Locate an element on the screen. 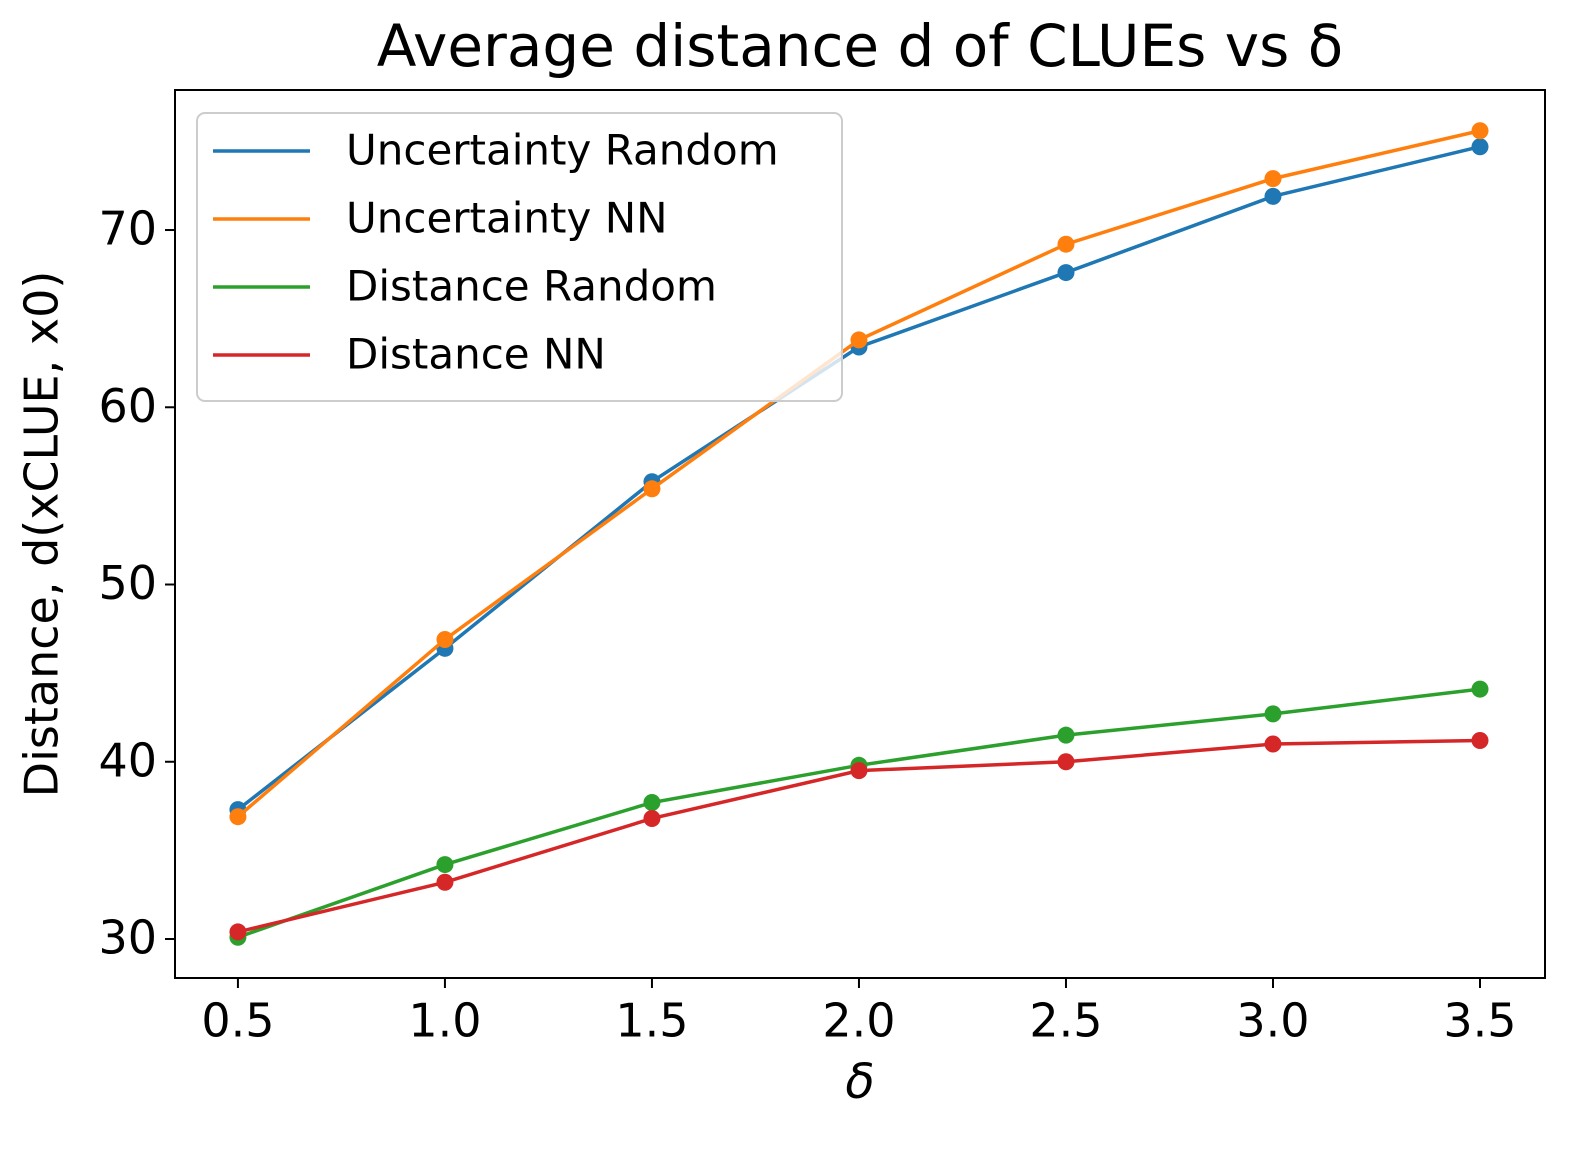 The image size is (1594, 1155). y-tick-label: 70 is located at coordinates (127, 229).